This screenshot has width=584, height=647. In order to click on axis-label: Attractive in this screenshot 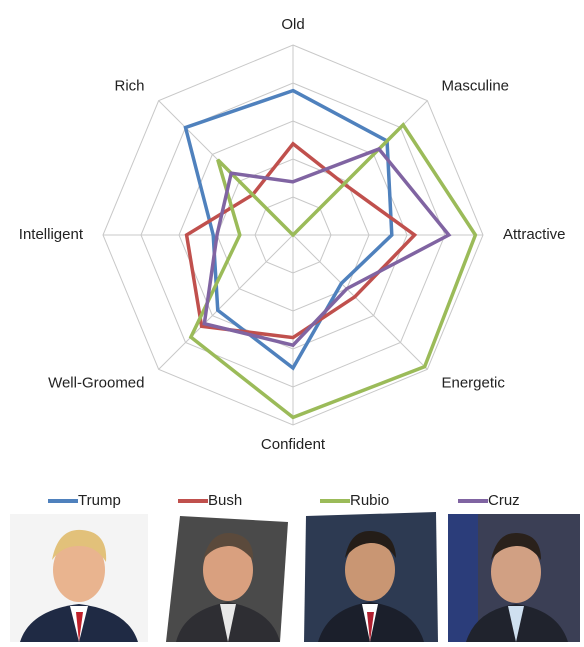, I will do `click(534, 234)`.